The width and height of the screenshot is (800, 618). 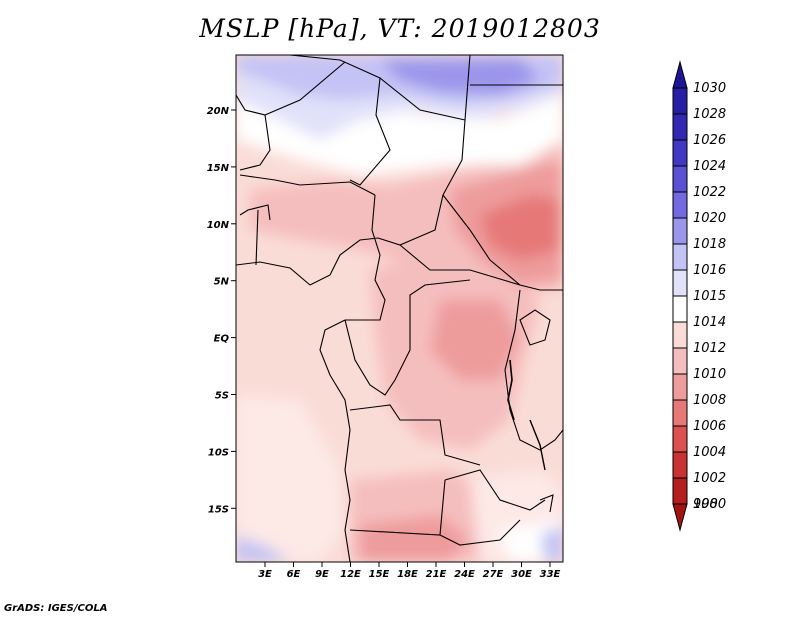 I want to click on colorbar-label: 1018, so click(x=709, y=244).